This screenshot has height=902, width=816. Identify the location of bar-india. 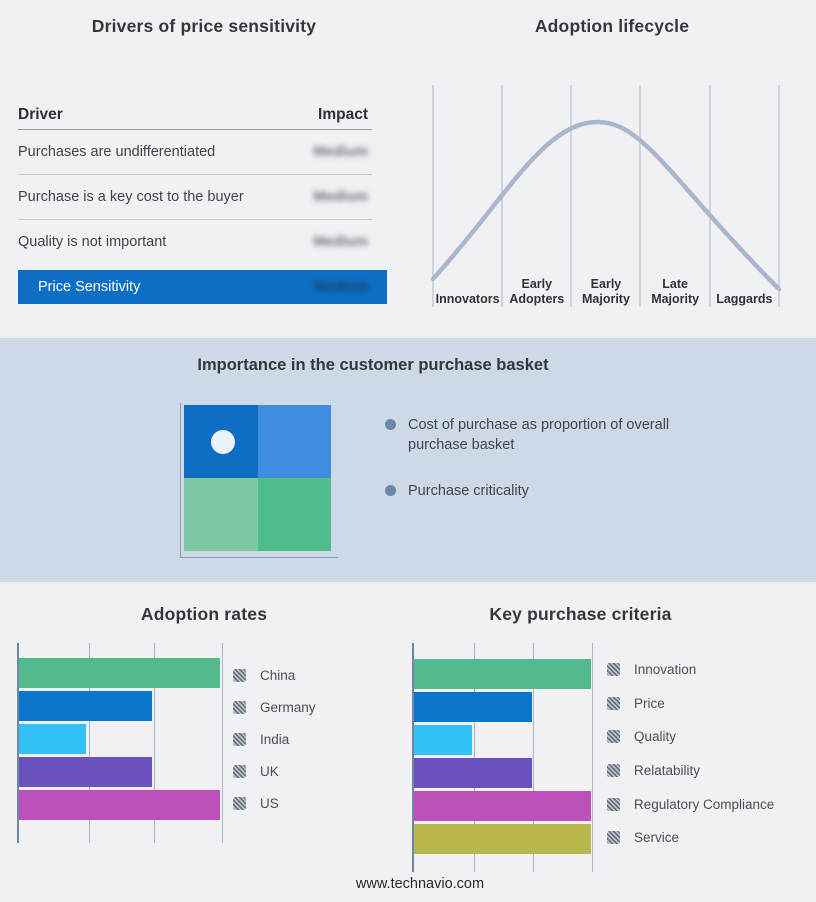
(52, 739).